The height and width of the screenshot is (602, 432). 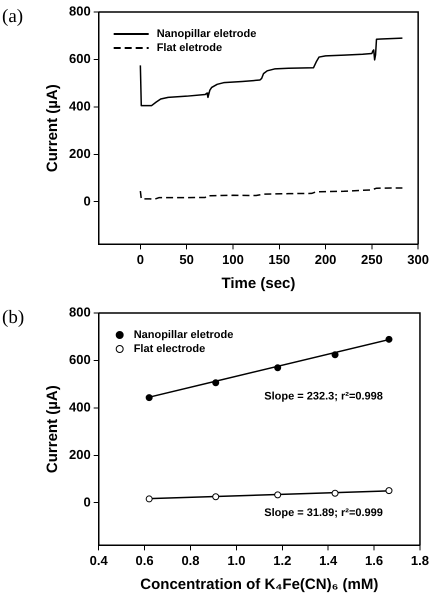 What do you see at coordinates (372, 259) in the screenshot?
I see `x-tick-label: 250` at bounding box center [372, 259].